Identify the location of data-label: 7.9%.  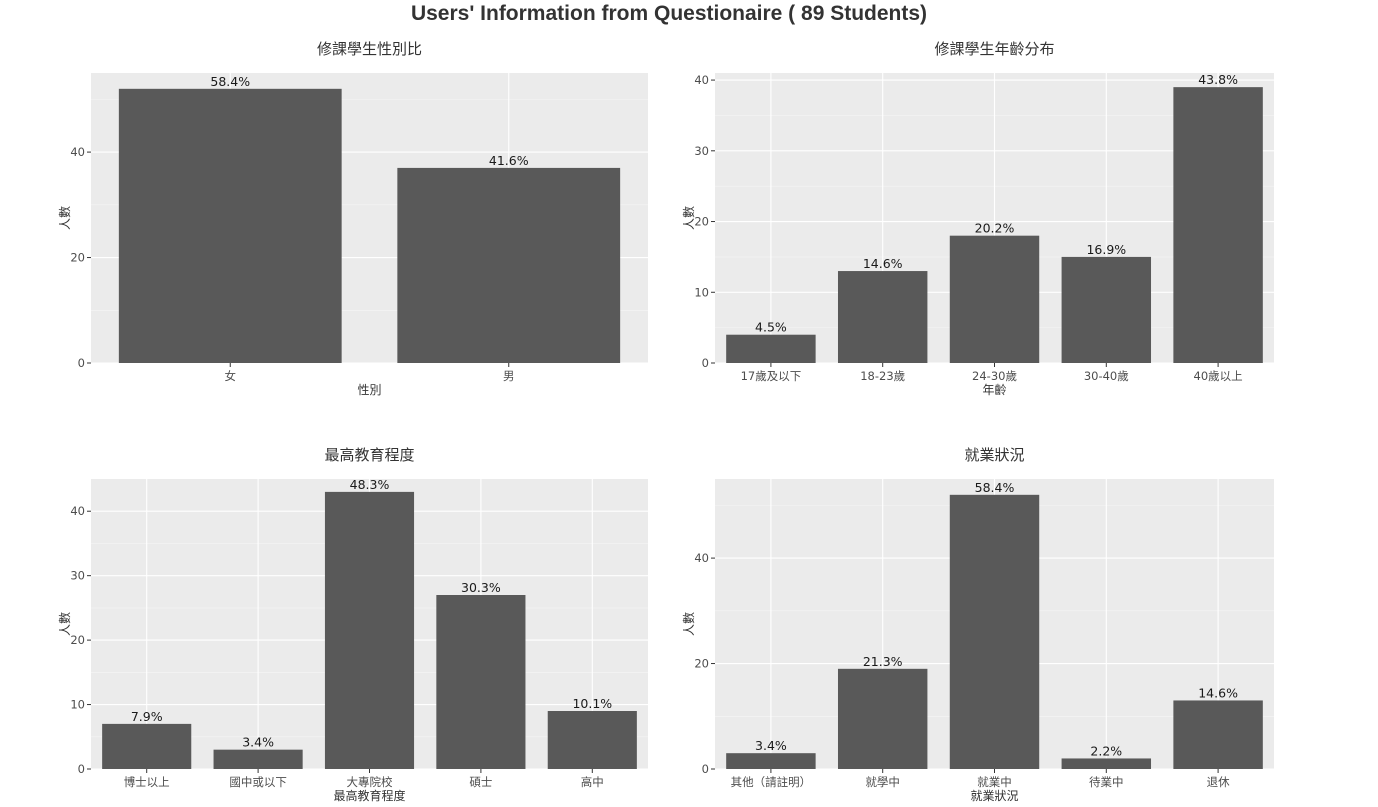
(147, 716).